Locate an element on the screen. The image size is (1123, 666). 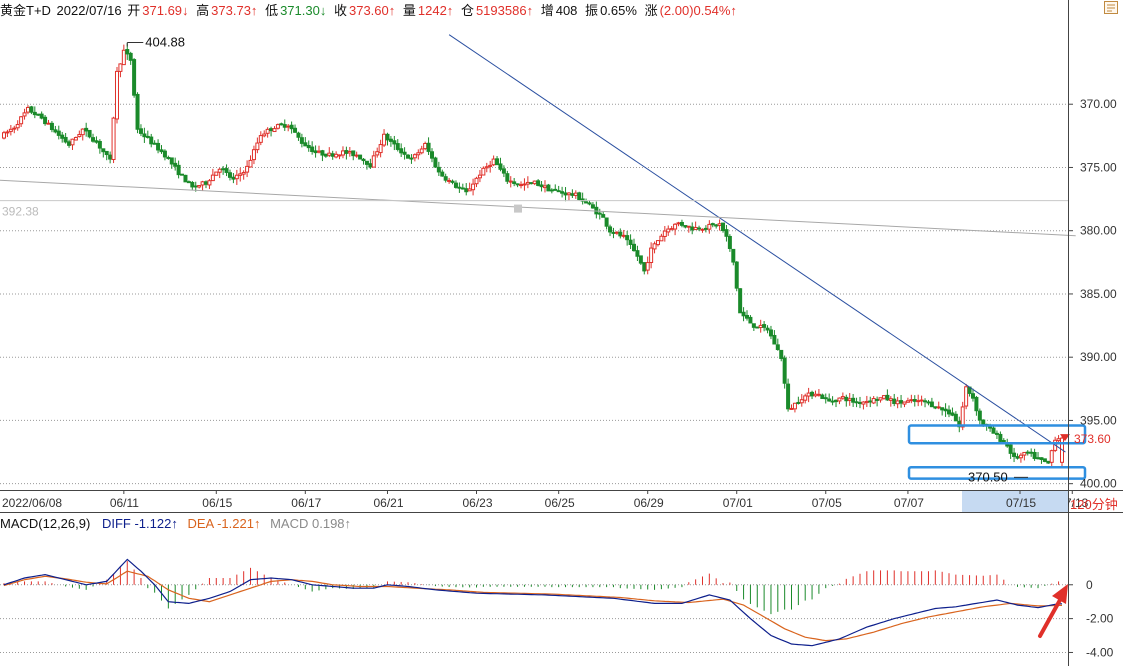
x-tick-label: 07/15 is located at coordinates (1021, 503).